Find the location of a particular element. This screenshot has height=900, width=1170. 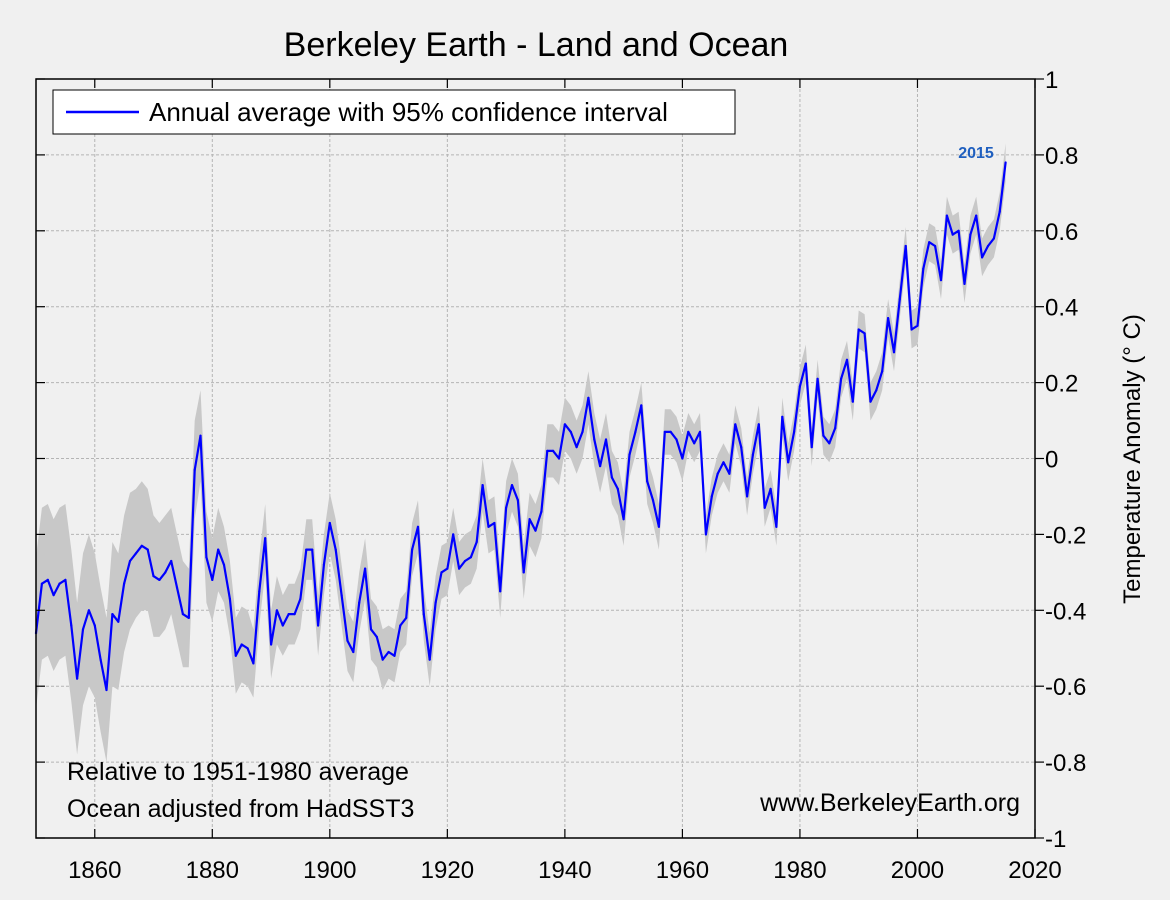

y-tick-label: 1 is located at coordinates (1051, 80).